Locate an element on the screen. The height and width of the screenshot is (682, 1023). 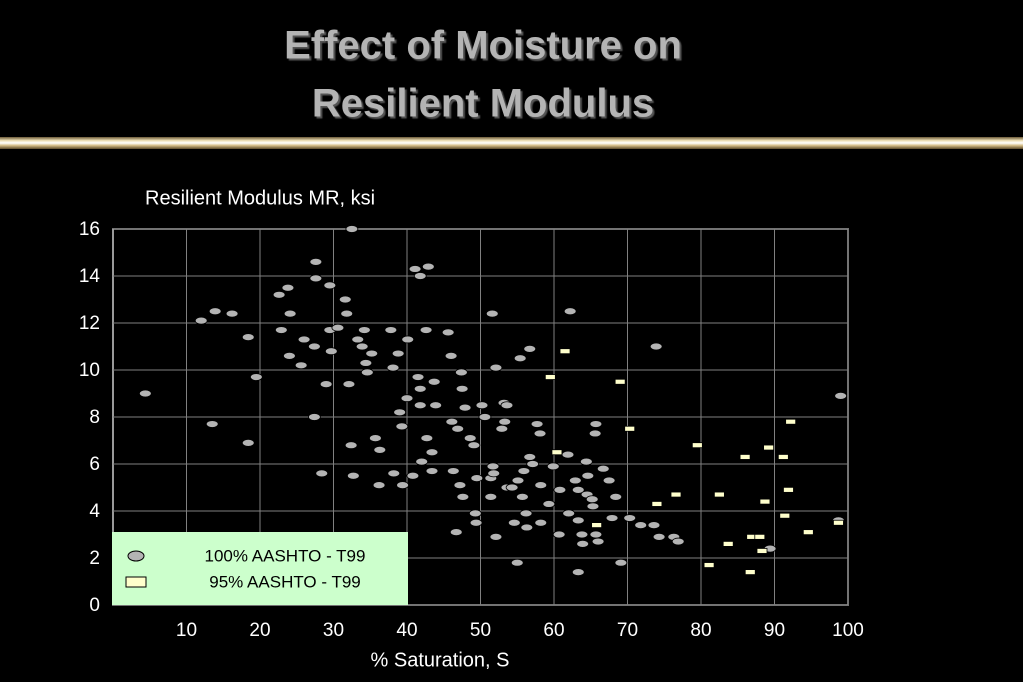
x-tick-label: 100 is located at coordinates (848, 630).